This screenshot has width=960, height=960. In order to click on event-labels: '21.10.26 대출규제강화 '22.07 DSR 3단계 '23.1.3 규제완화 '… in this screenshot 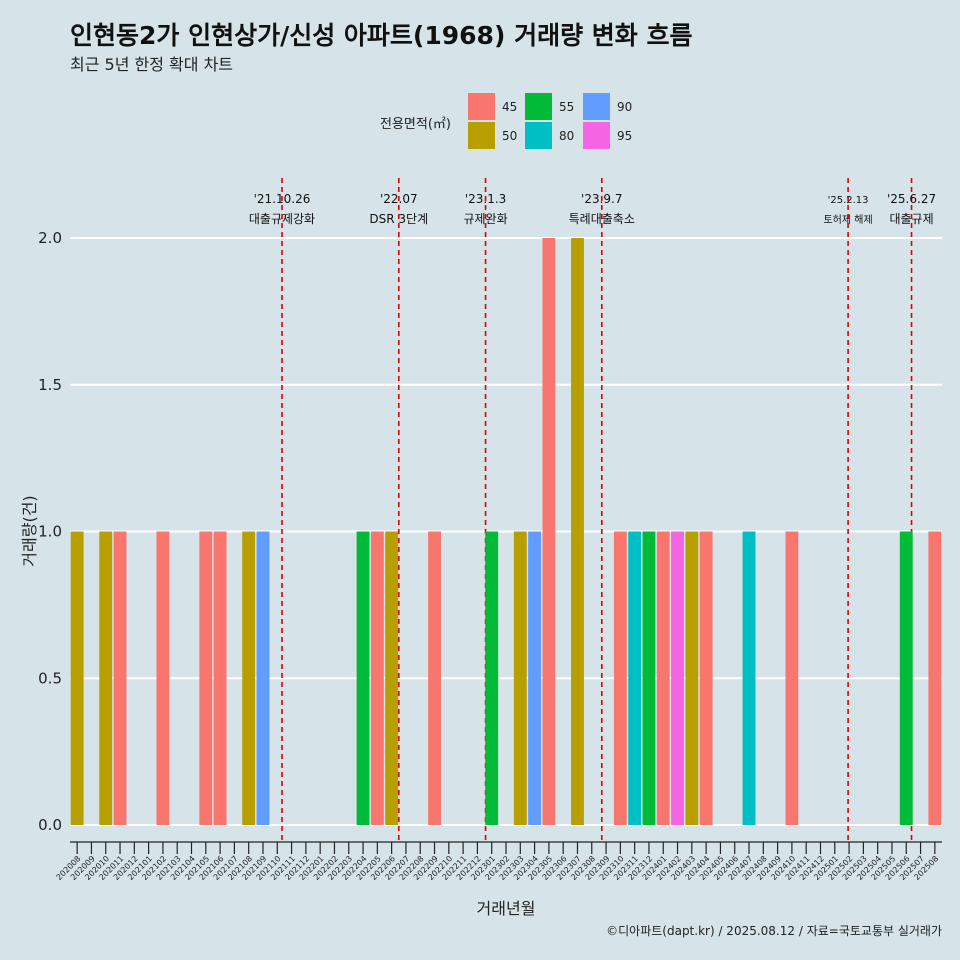, I will do `click(592, 209)`.